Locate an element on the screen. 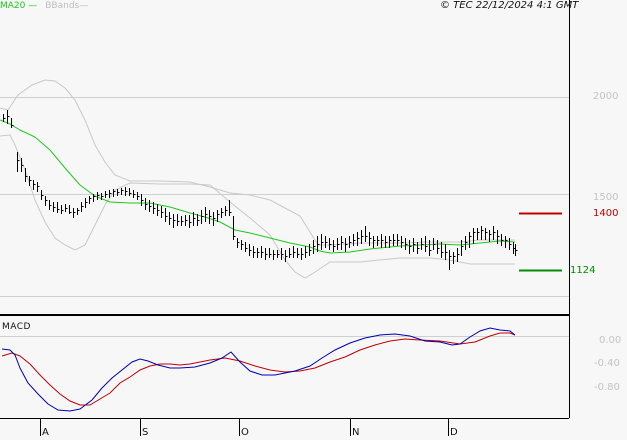 This screenshot has height=440, width=627. x-axis-ticks is located at coordinates (244, 427).